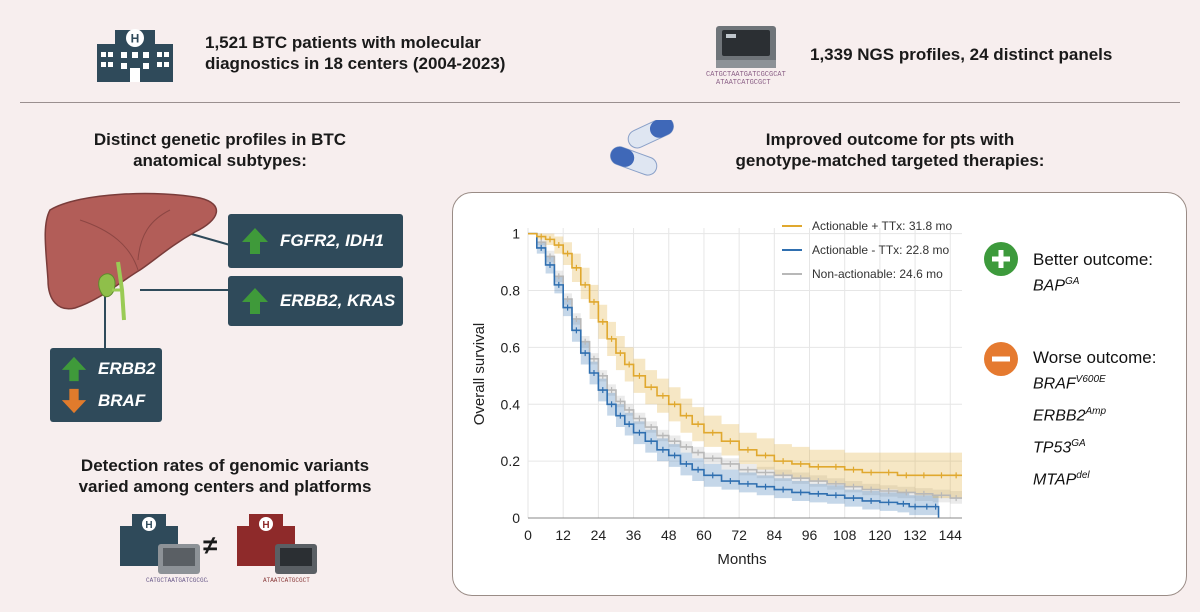 The height and width of the screenshot is (612, 1200). I want to click on y-tick-label: 0.2, so click(511, 461).